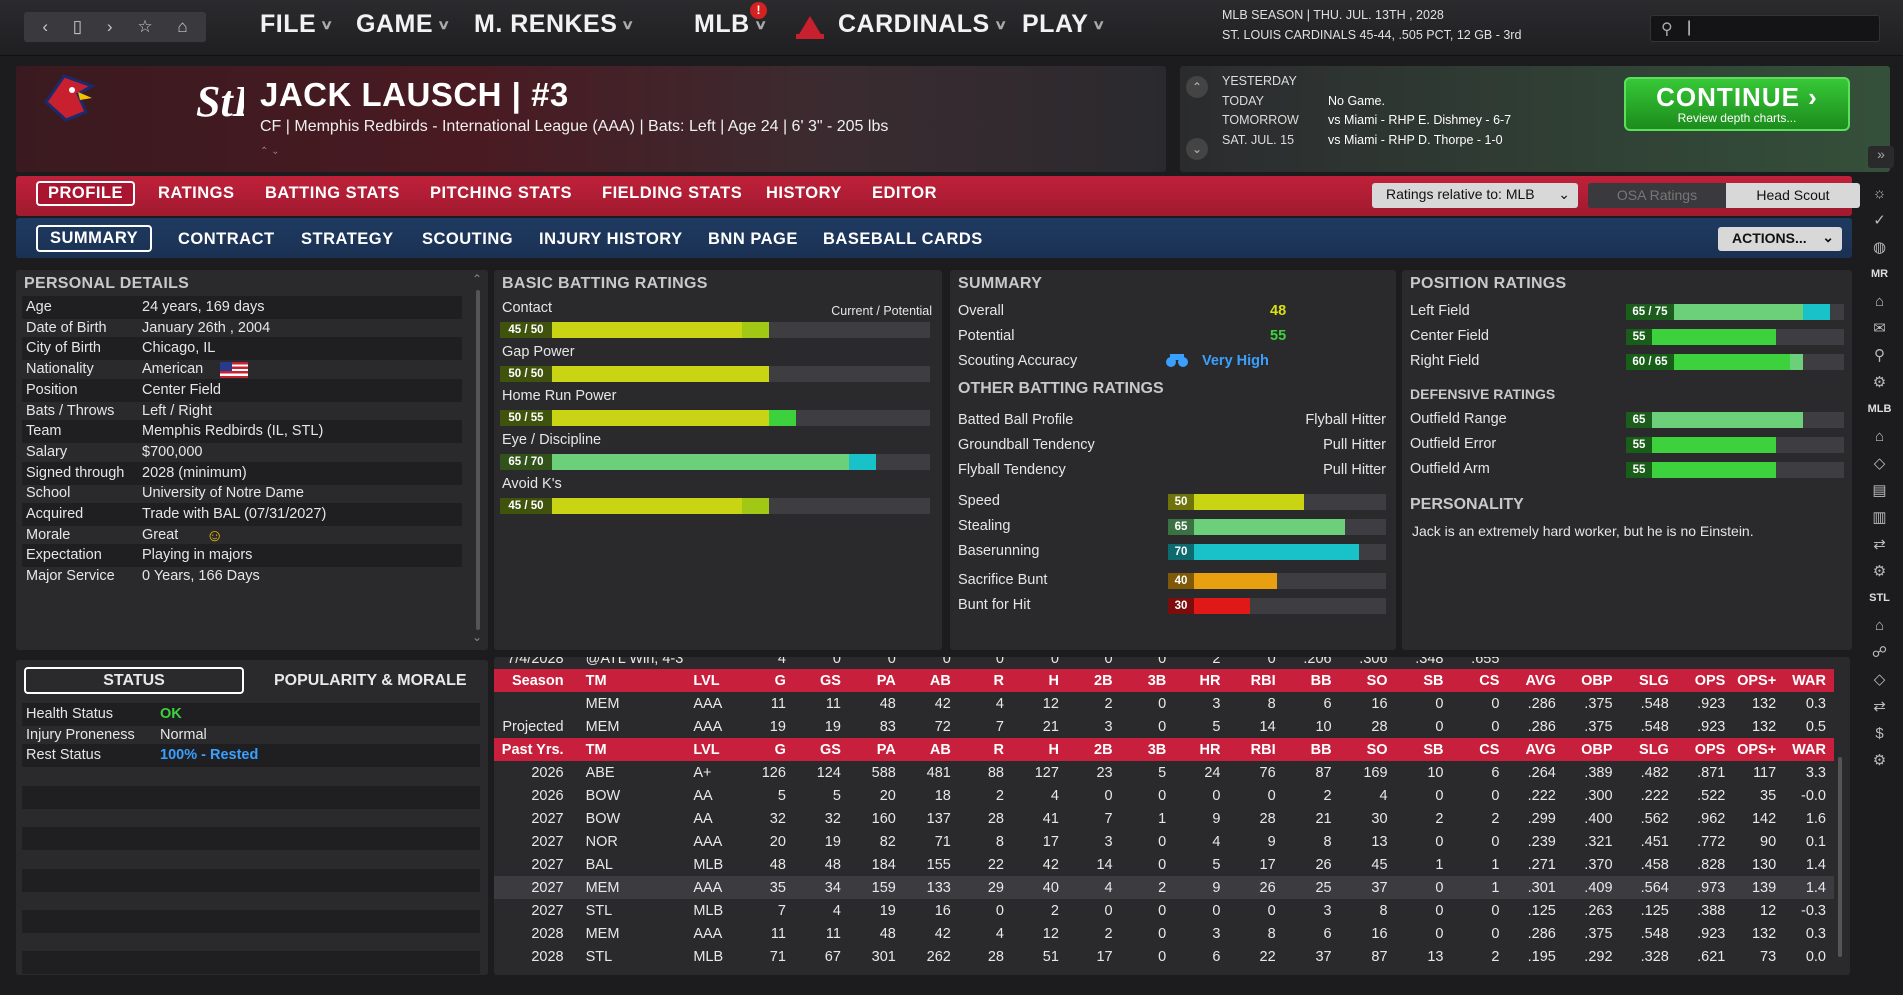 Image resolution: width=1903 pixels, height=995 pixels. I want to click on detail-value: Chicago, IL, so click(179, 348).